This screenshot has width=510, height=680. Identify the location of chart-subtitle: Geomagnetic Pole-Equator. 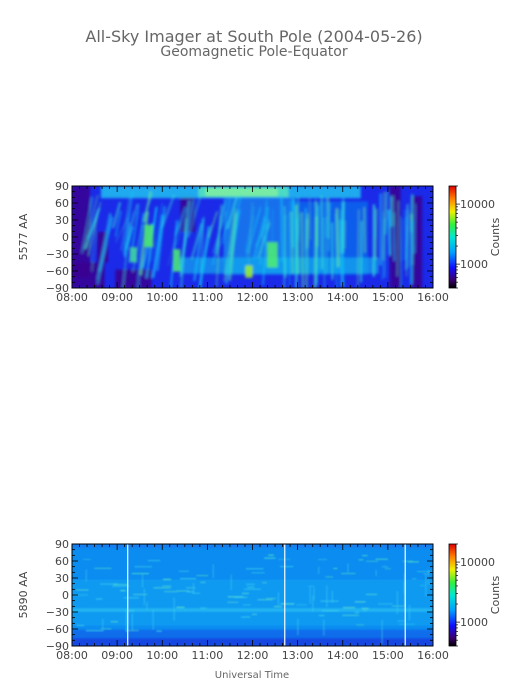
(253, 52).